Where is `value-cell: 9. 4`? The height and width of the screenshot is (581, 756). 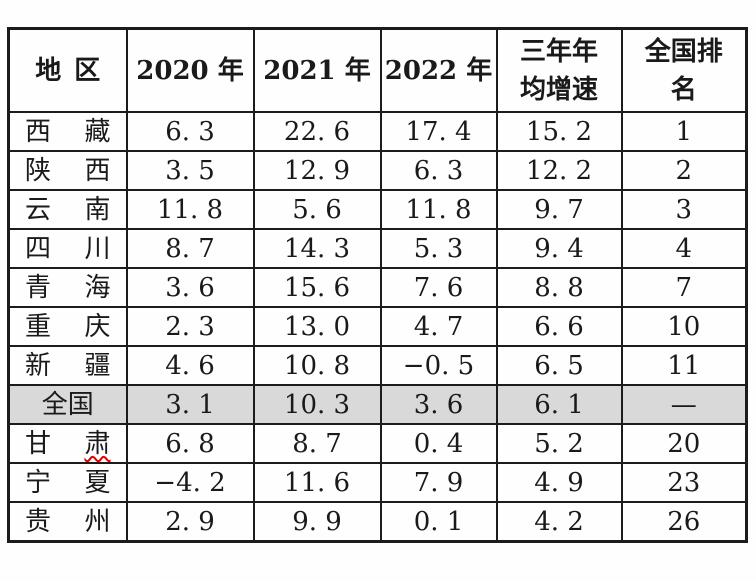 value-cell: 9. 4 is located at coordinates (559, 248).